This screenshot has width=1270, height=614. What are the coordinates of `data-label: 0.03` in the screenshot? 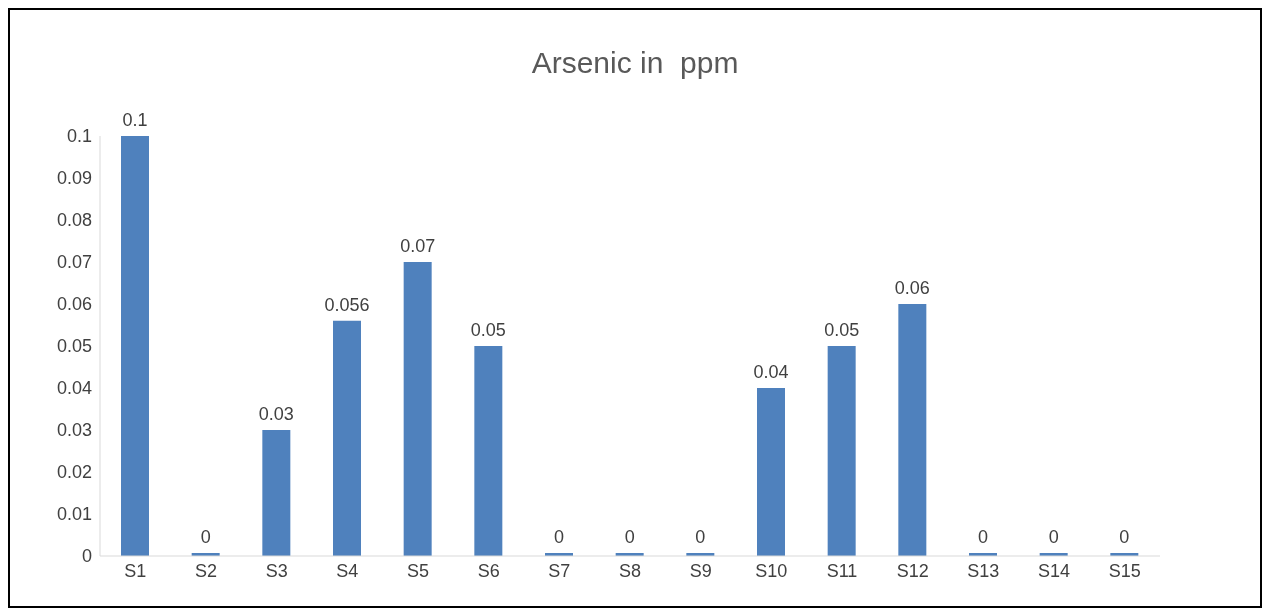 It's located at (276, 414).